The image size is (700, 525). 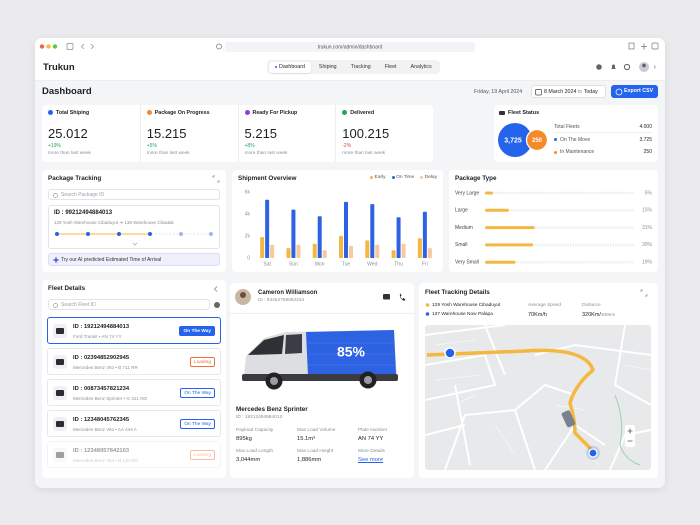 I want to click on vehicle-model: Mercedes Benz Sprinter, so click(x=272, y=409).